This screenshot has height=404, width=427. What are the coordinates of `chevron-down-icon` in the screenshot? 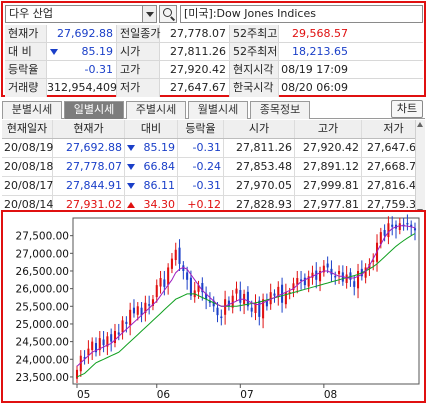 It's located at (149, 14).